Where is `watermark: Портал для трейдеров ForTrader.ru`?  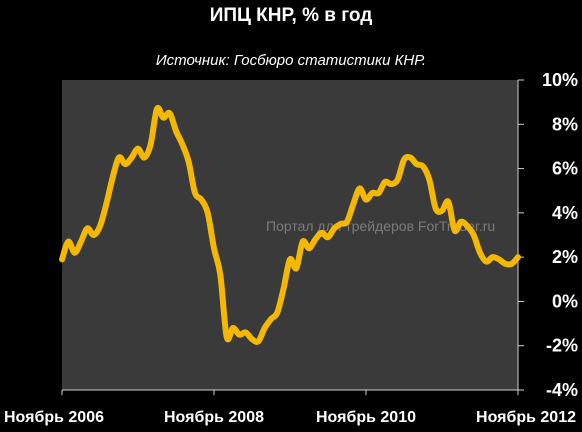
watermark: Портал для трейдеров ForTrader.ru is located at coordinates (380, 226).